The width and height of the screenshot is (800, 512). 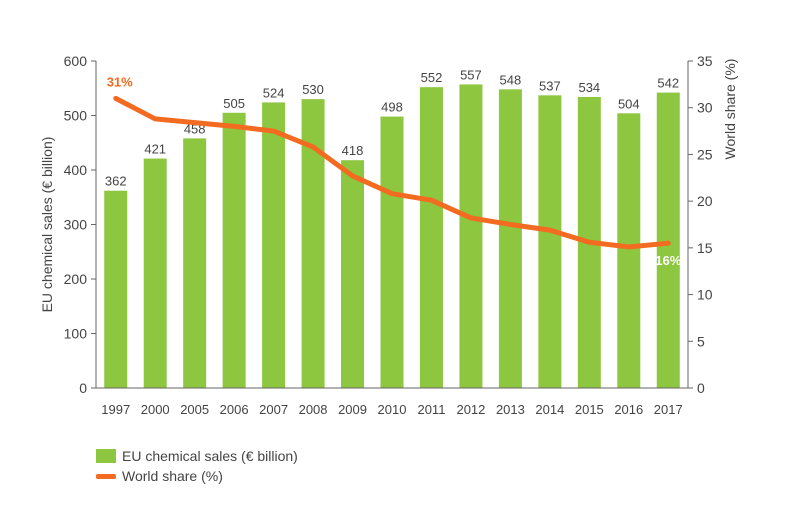 I want to click on x-tick-label: 2005, so click(x=194, y=409).